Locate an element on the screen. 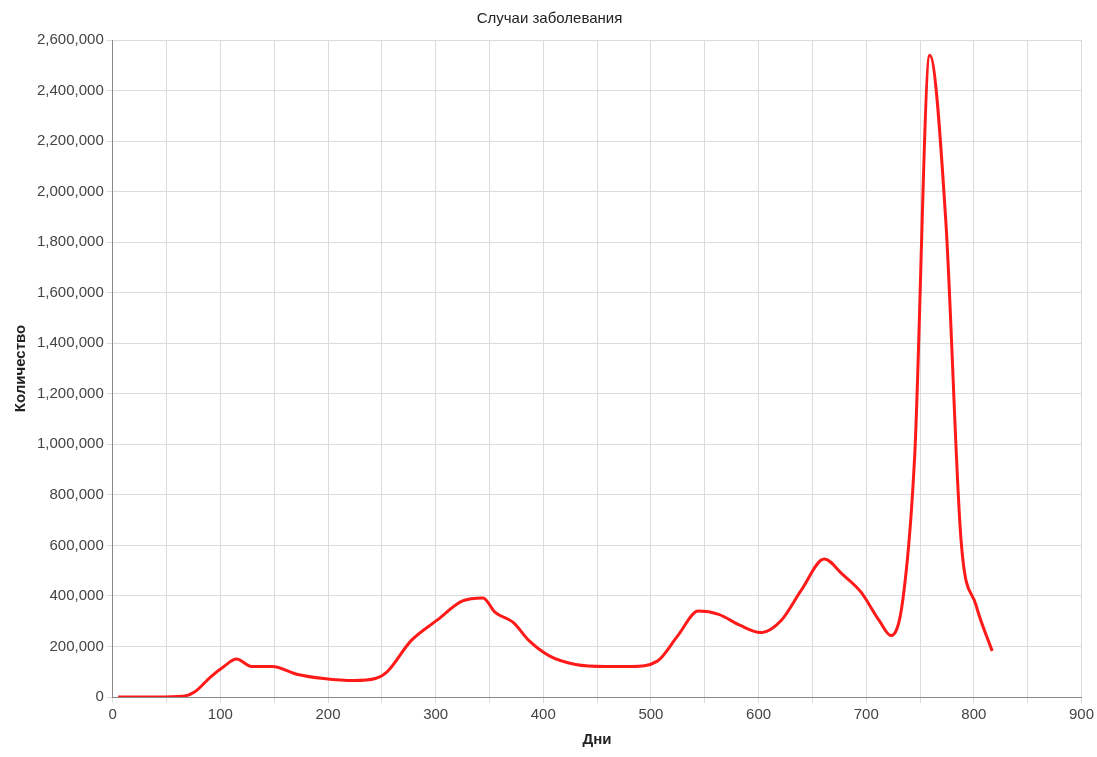 The height and width of the screenshot is (757, 1097). x-tick-label: 700 is located at coordinates (866, 714).